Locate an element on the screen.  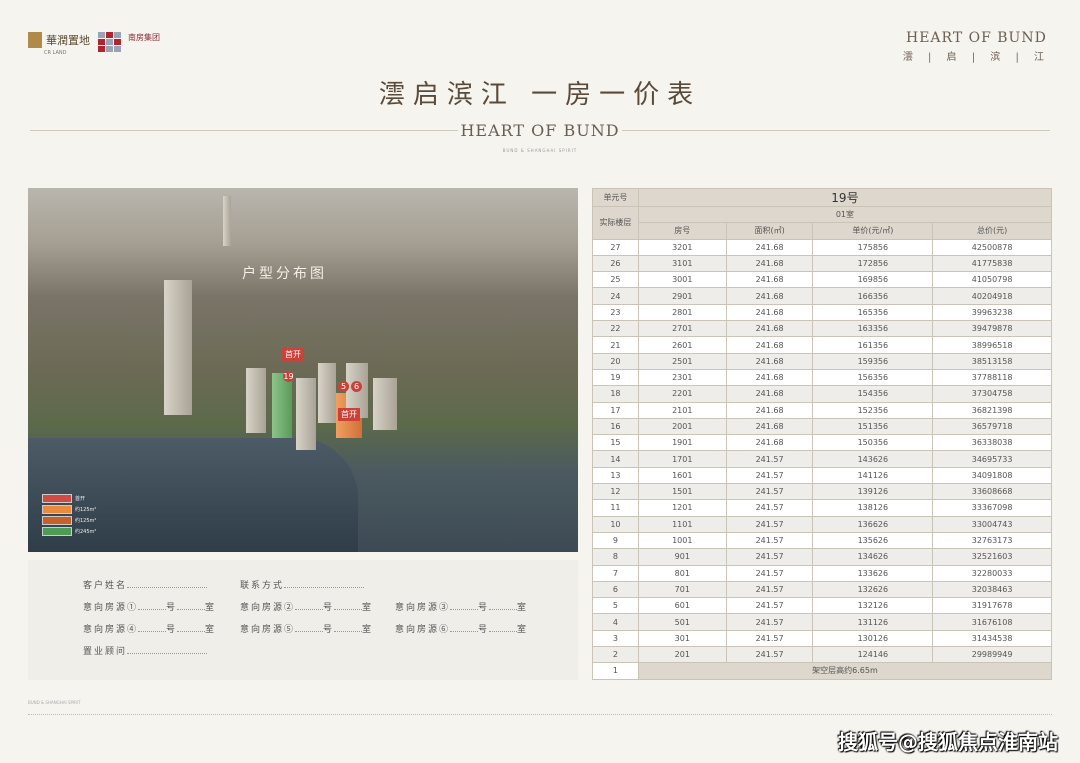
source-3-field: 意向房源③ 号室 is located at coordinates (461, 606).